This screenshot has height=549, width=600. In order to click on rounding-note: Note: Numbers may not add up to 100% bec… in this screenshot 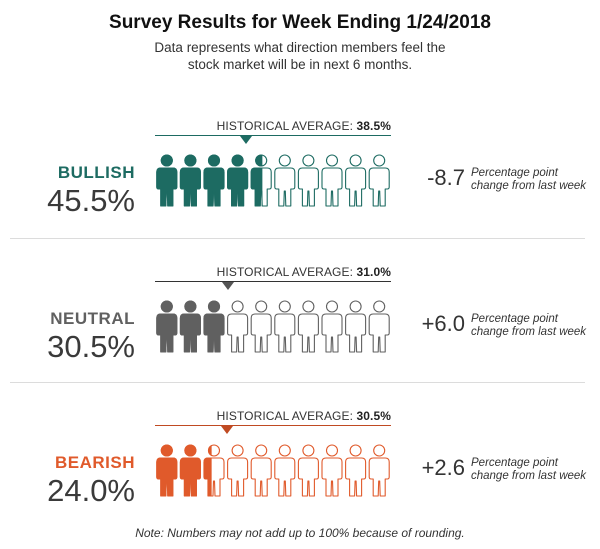, I will do `click(300, 533)`.